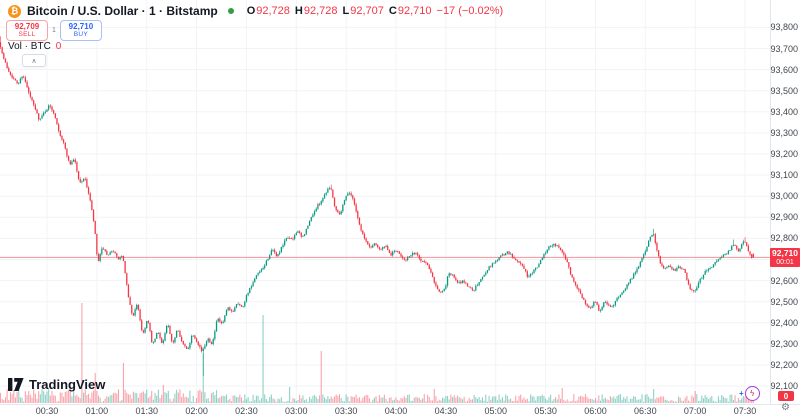  Describe the element at coordinates (784, 196) in the screenshot. I see `price-axis-label: 93,000` at that location.